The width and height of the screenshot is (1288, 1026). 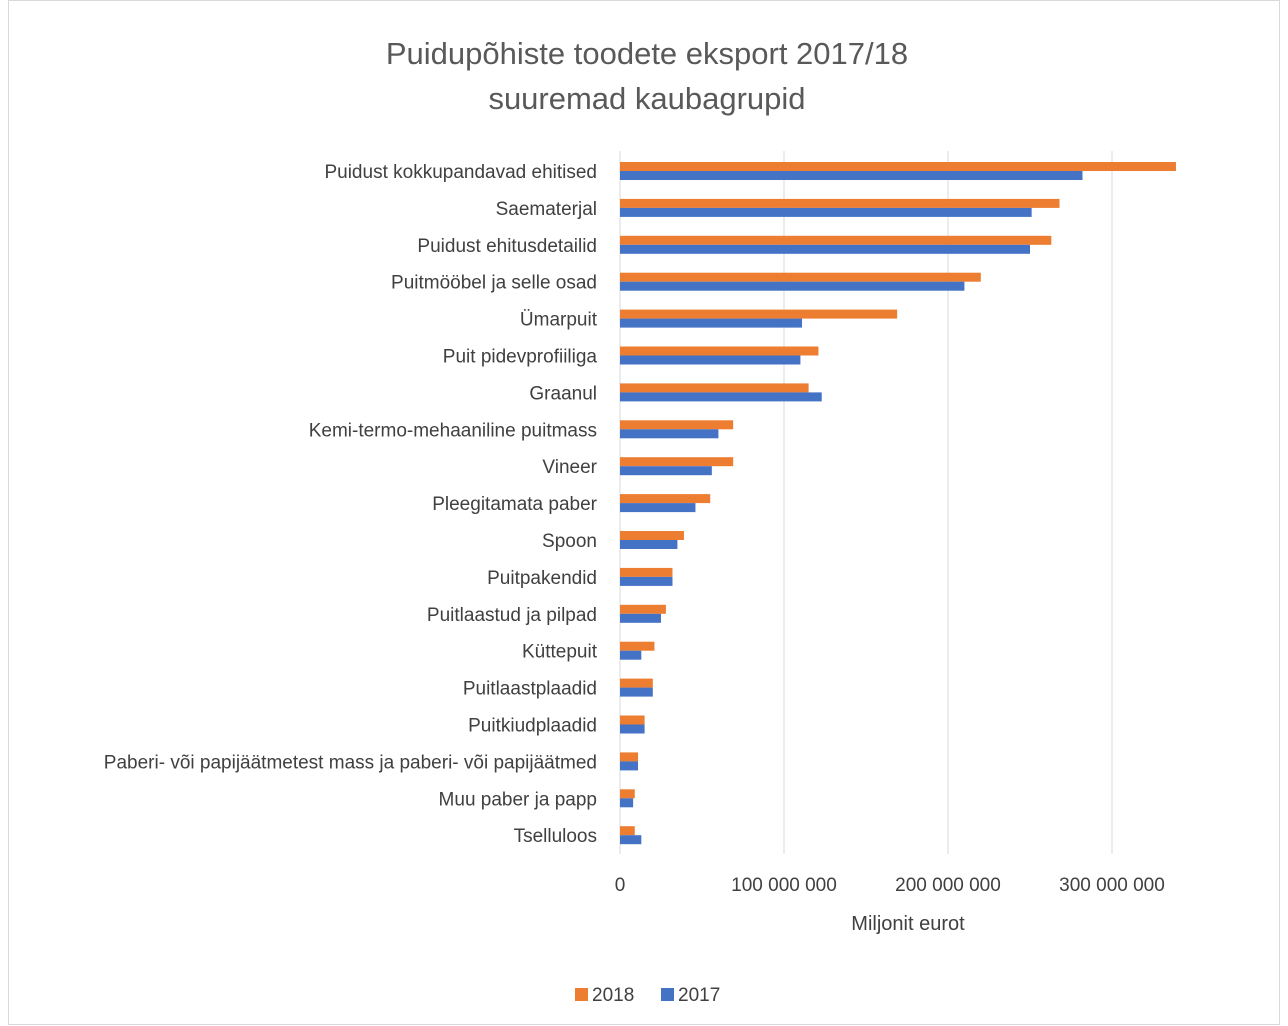 What do you see at coordinates (563, 393) in the screenshot?
I see `category-label-6: Graanul` at bounding box center [563, 393].